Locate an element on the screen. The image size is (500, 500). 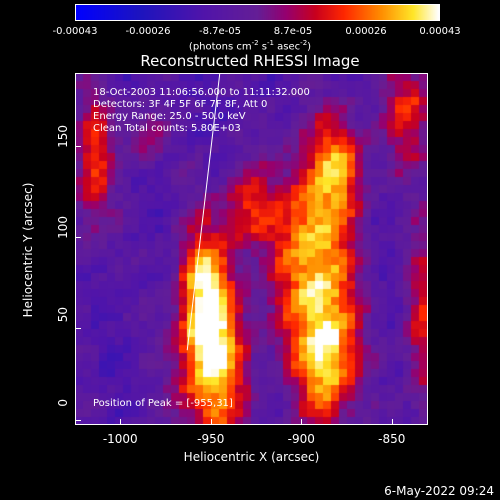
peak-position-label: Position of Peak = [-955,31] is located at coordinates (163, 403).